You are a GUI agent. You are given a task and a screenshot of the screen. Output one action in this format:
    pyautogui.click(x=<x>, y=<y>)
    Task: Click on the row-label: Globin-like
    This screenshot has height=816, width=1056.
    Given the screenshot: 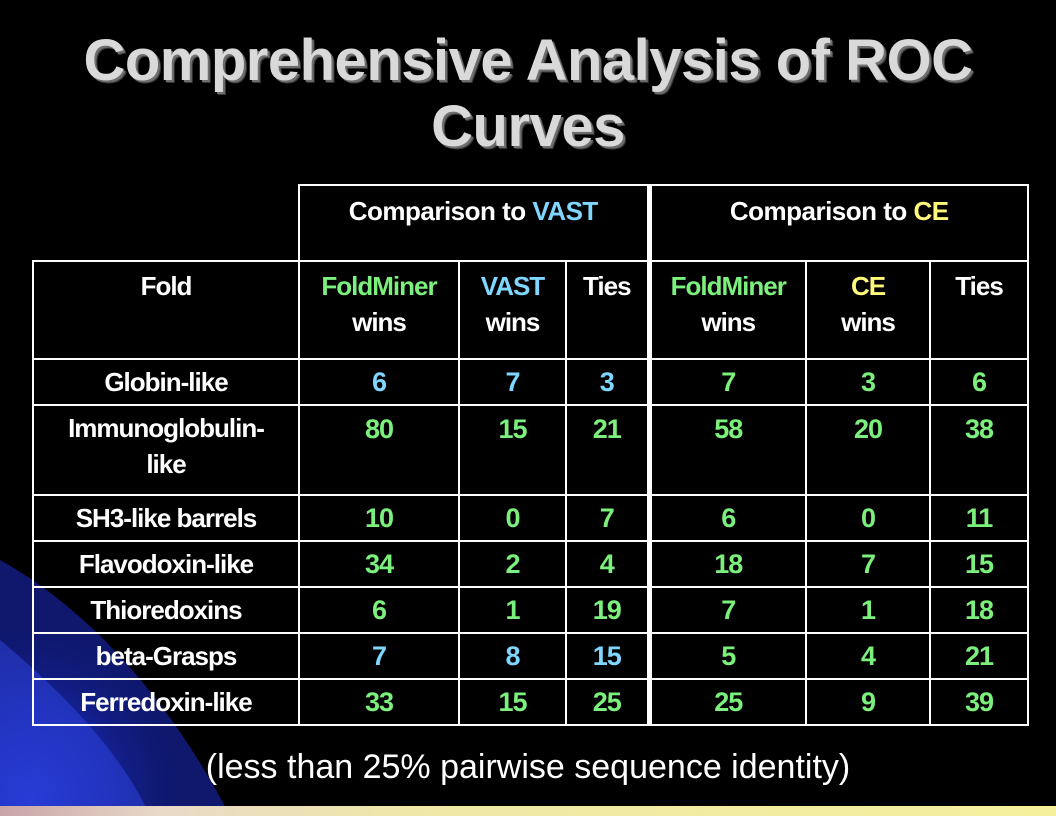 What is the action you would take?
    pyautogui.click(x=166, y=382)
    